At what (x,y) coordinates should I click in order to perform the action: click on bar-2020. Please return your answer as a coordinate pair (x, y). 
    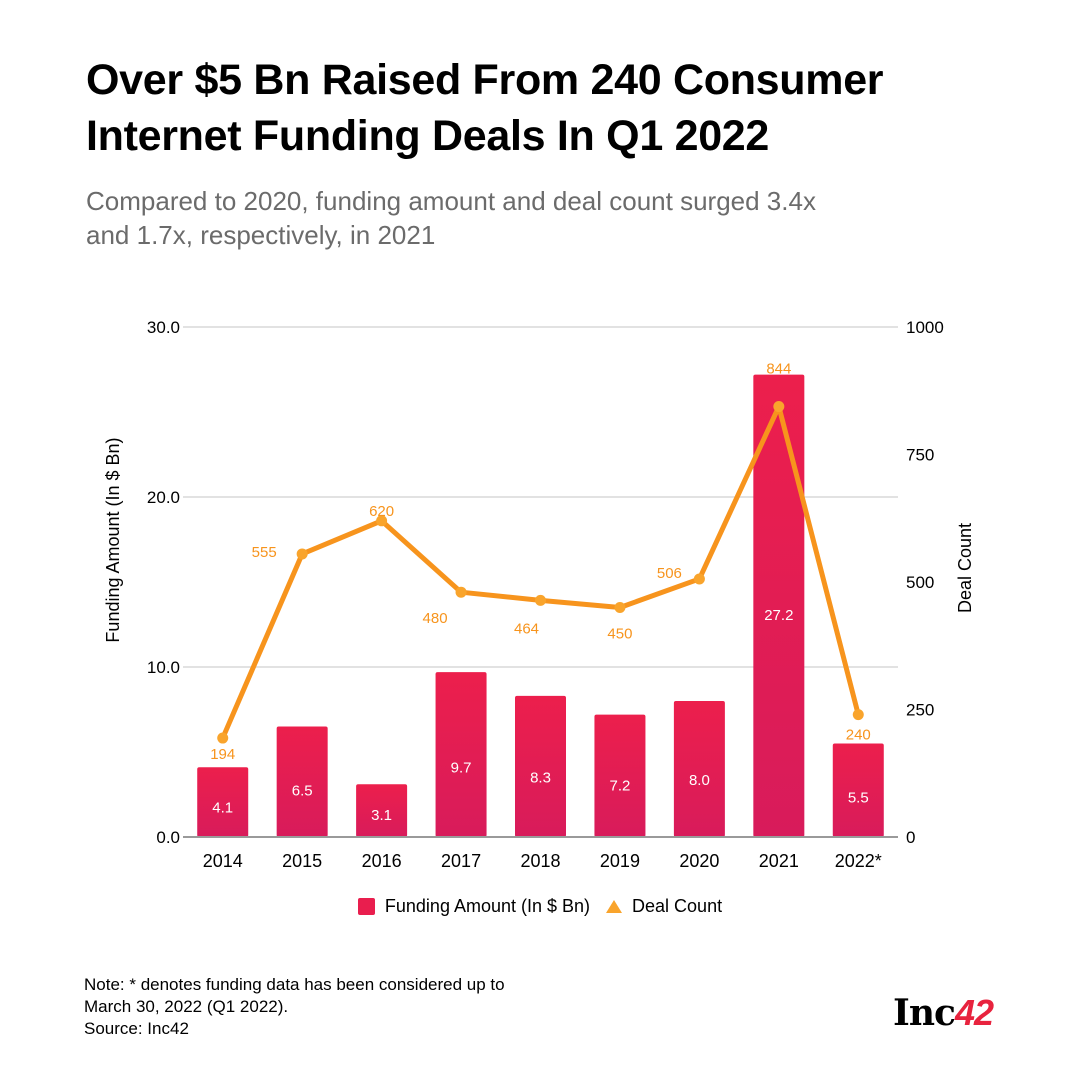
    Looking at the image, I should click on (699, 769).